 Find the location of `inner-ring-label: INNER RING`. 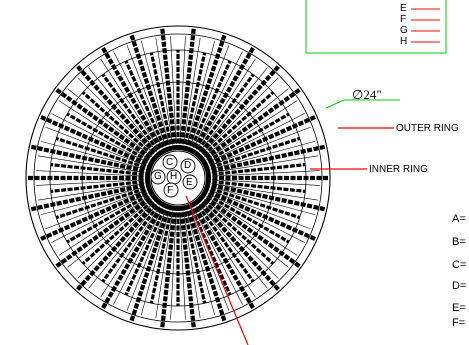

inner-ring-label: INNER RING is located at coordinates (398, 169).